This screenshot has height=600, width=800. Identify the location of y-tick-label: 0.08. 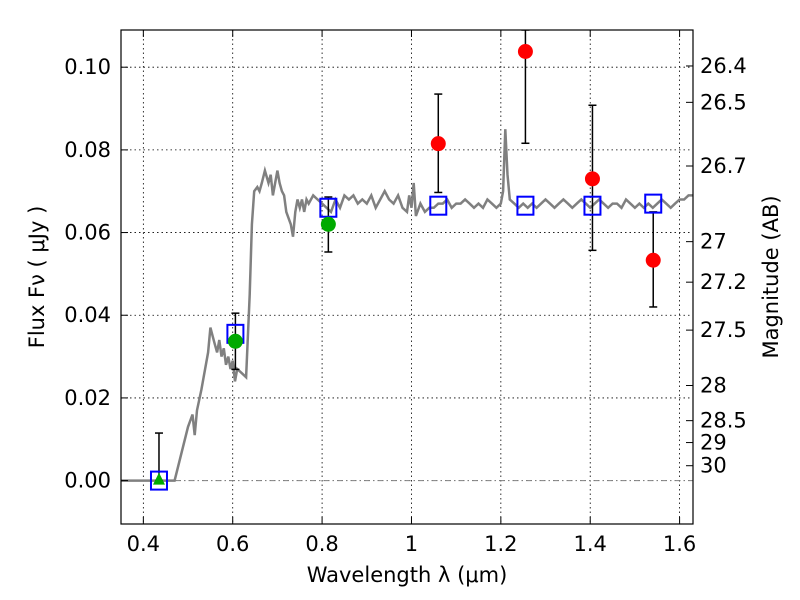
(87, 150).